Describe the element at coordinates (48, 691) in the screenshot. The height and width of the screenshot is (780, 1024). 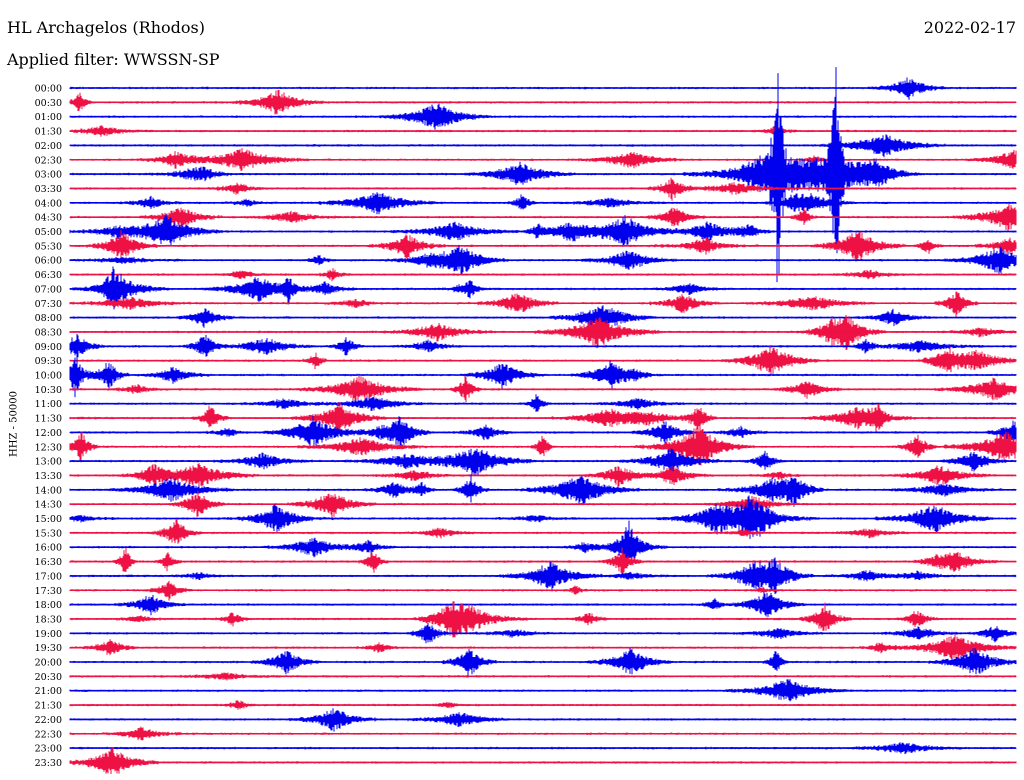
I see `row-time-label: 21:00` at that location.